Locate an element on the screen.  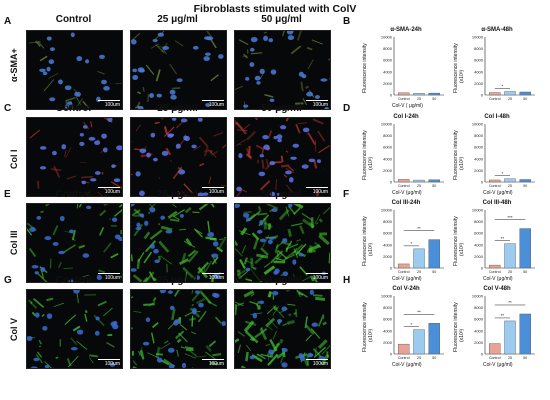
panel-letter: E is located at coordinates (7, 194).